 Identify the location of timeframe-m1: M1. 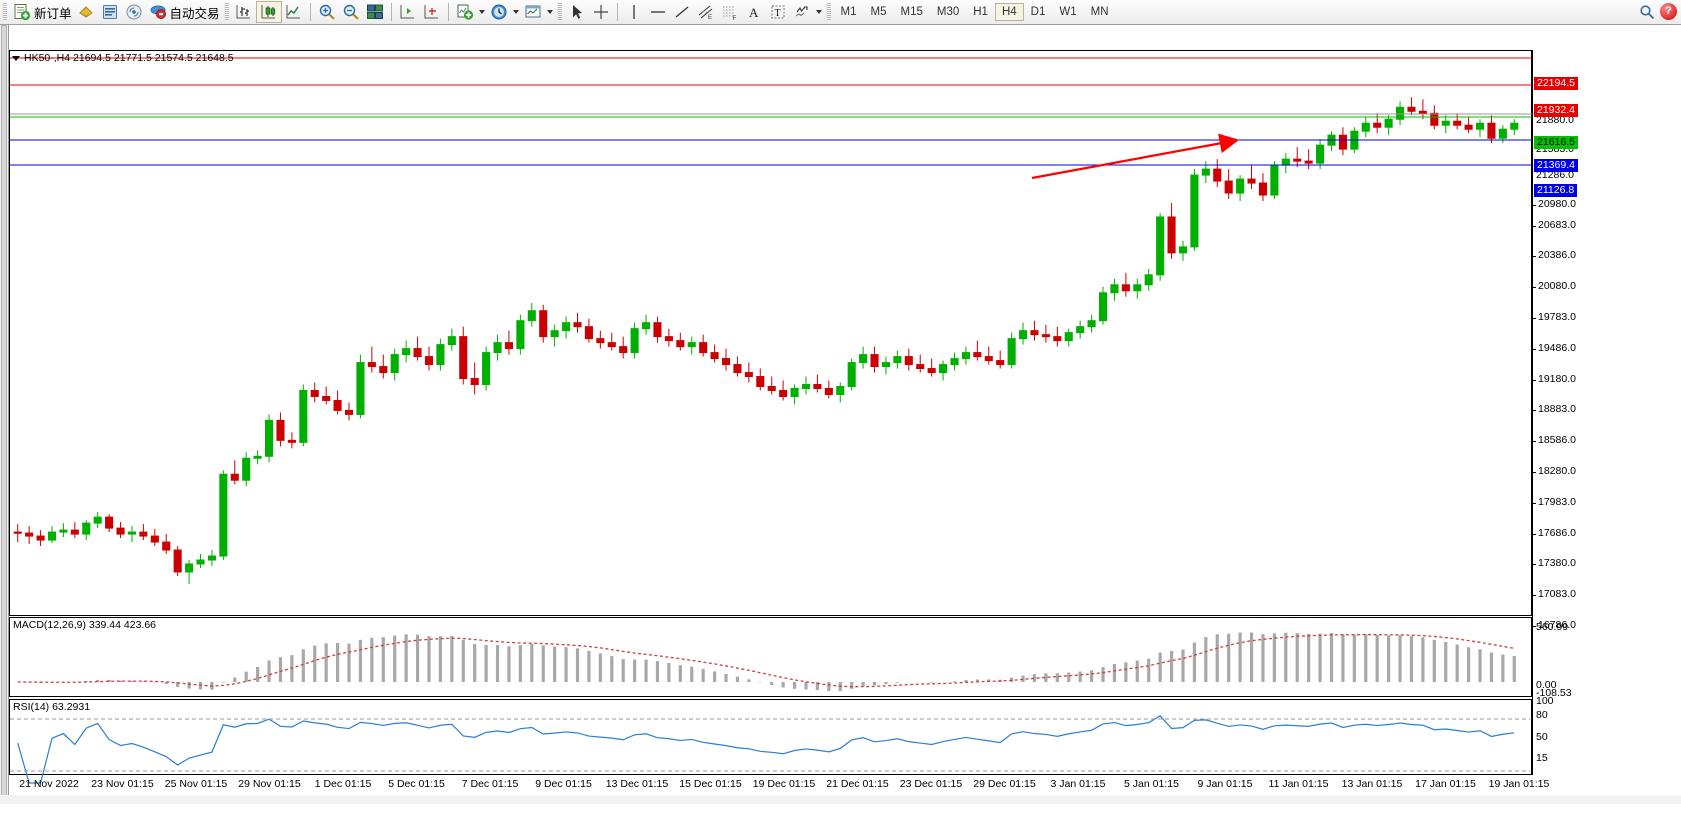
(848, 12).